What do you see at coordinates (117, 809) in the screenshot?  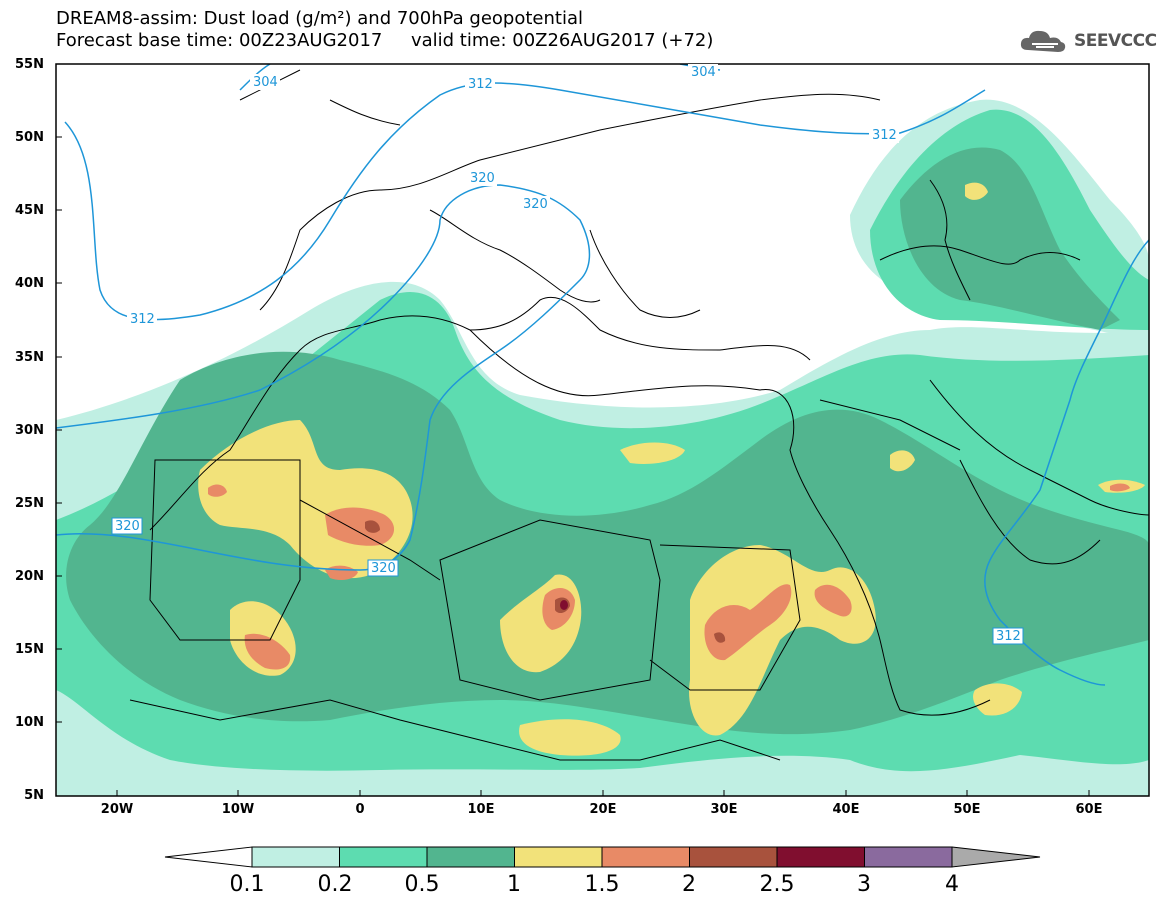 I see `lon-label-20w: 20W` at bounding box center [117, 809].